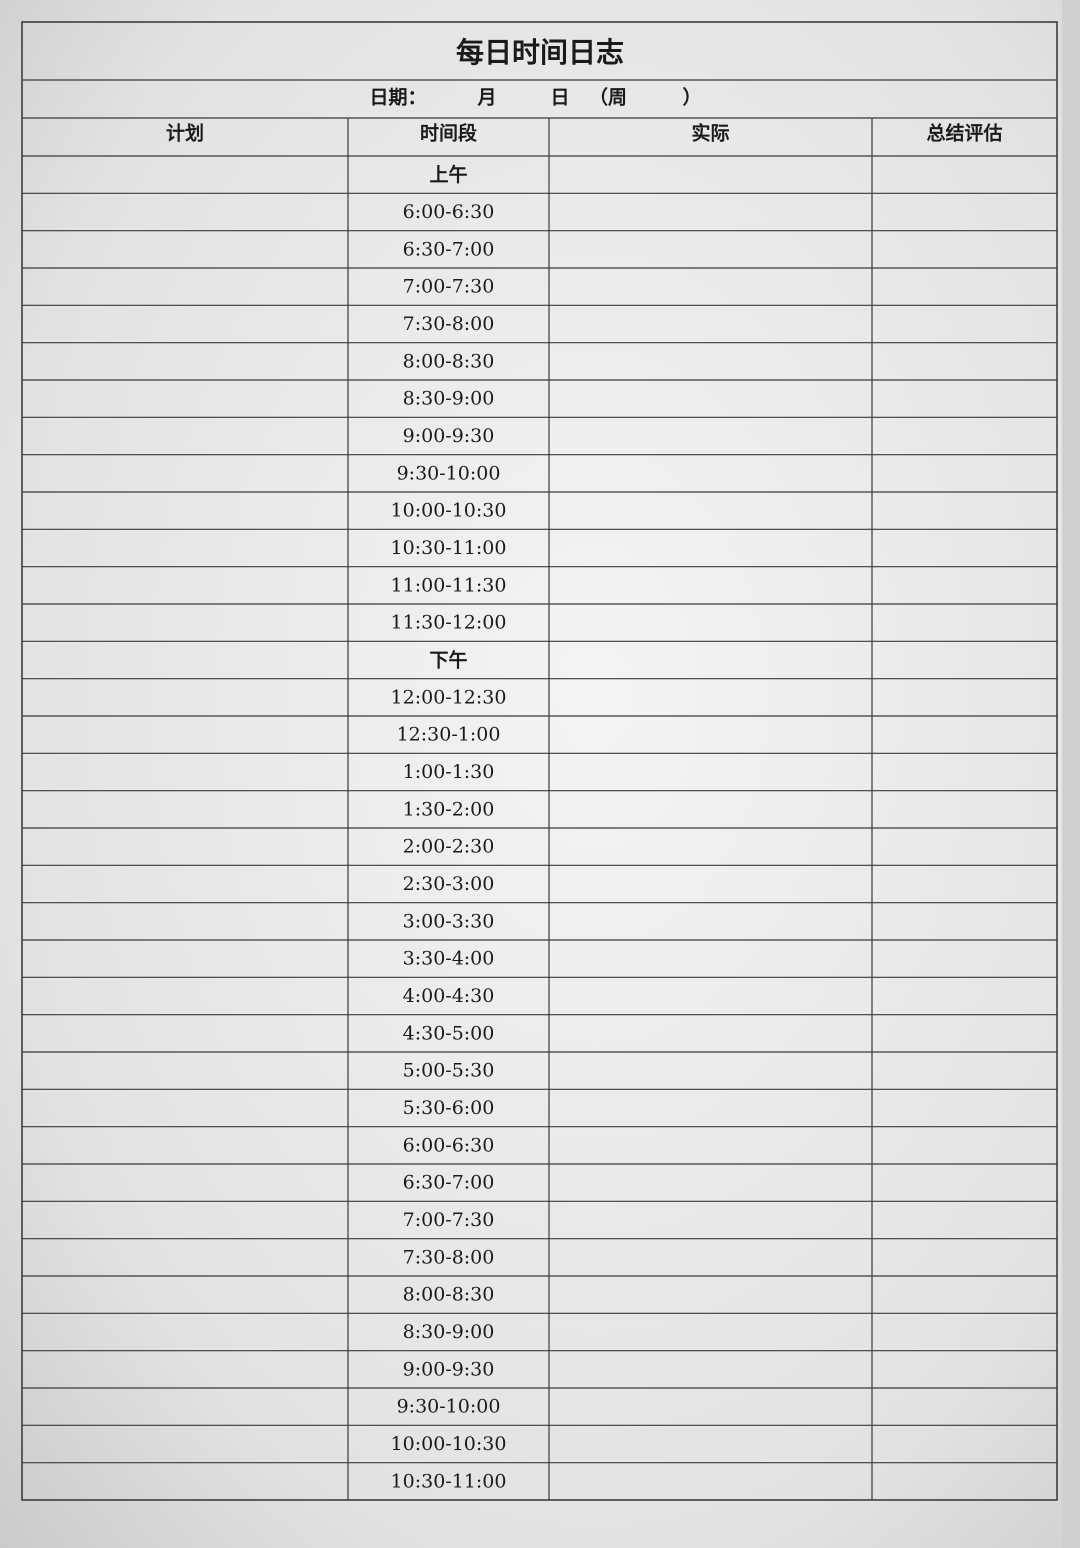 The image size is (1080, 1548). Describe the element at coordinates (449, 772) in the screenshot. I see `time-slot: 1:00-1:30` at that location.